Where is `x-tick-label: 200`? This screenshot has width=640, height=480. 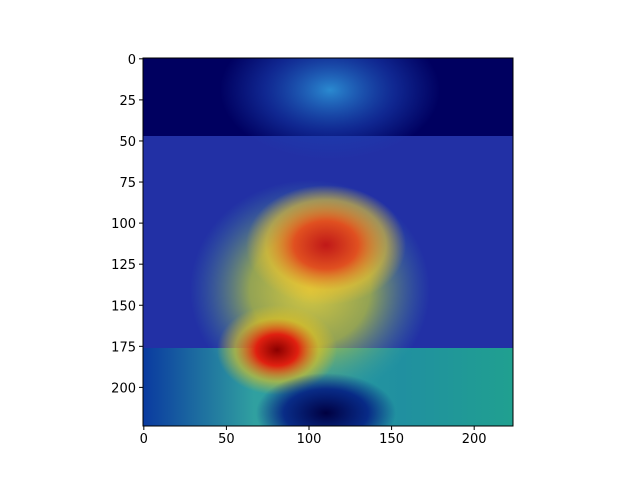
x-tick-label: 200 is located at coordinates (474, 439).